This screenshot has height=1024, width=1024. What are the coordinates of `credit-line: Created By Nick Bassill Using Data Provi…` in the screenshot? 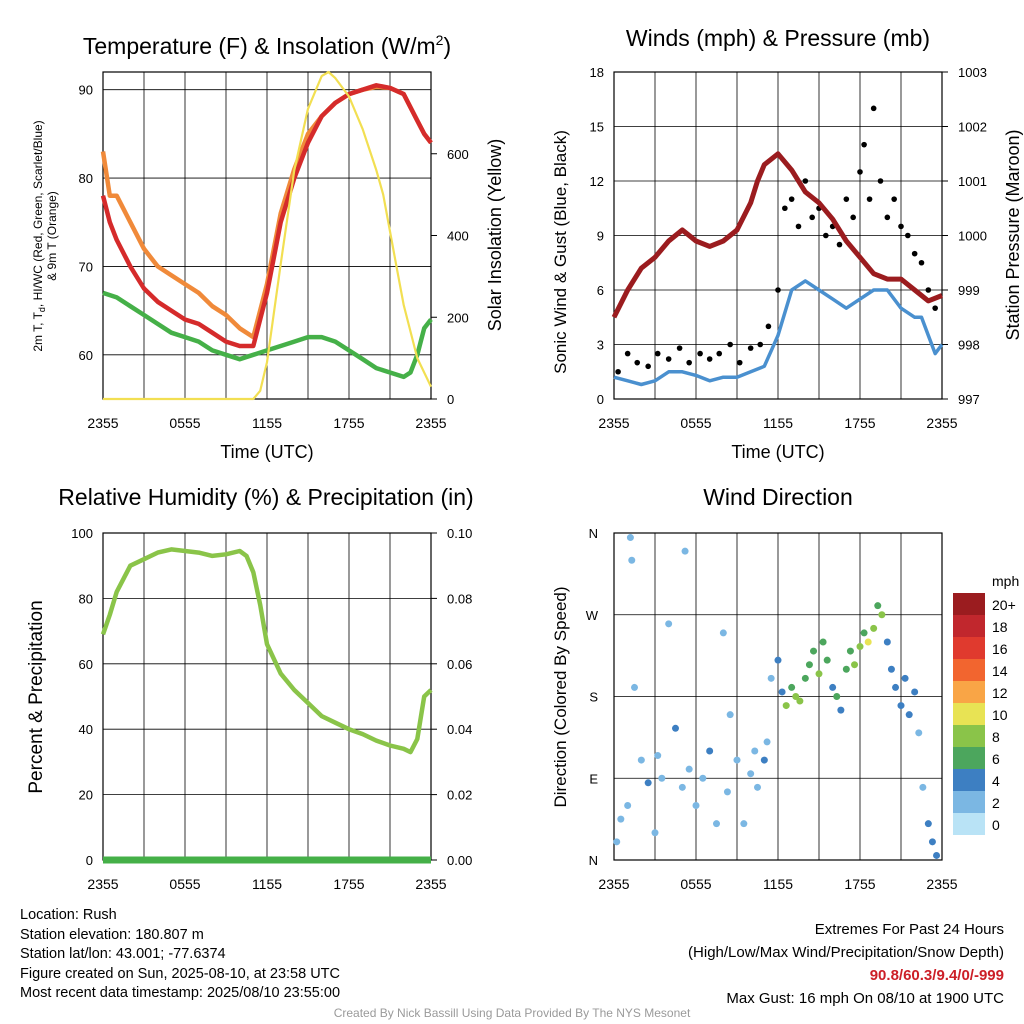 It's located at (512, 1013).